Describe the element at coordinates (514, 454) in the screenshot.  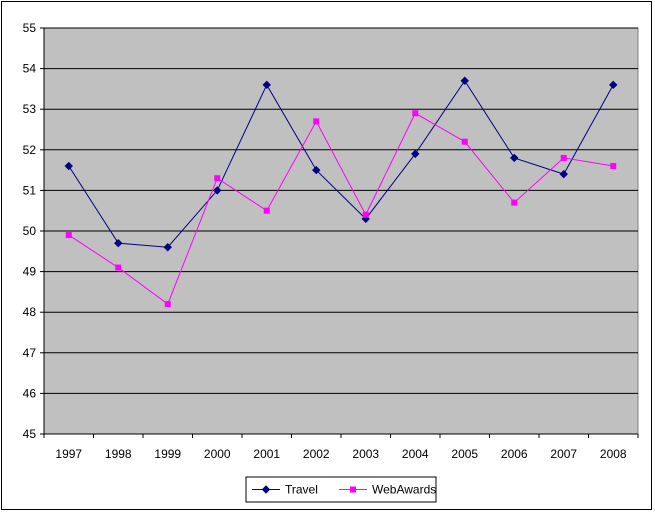
I see `x-tick-label: 2006` at that location.